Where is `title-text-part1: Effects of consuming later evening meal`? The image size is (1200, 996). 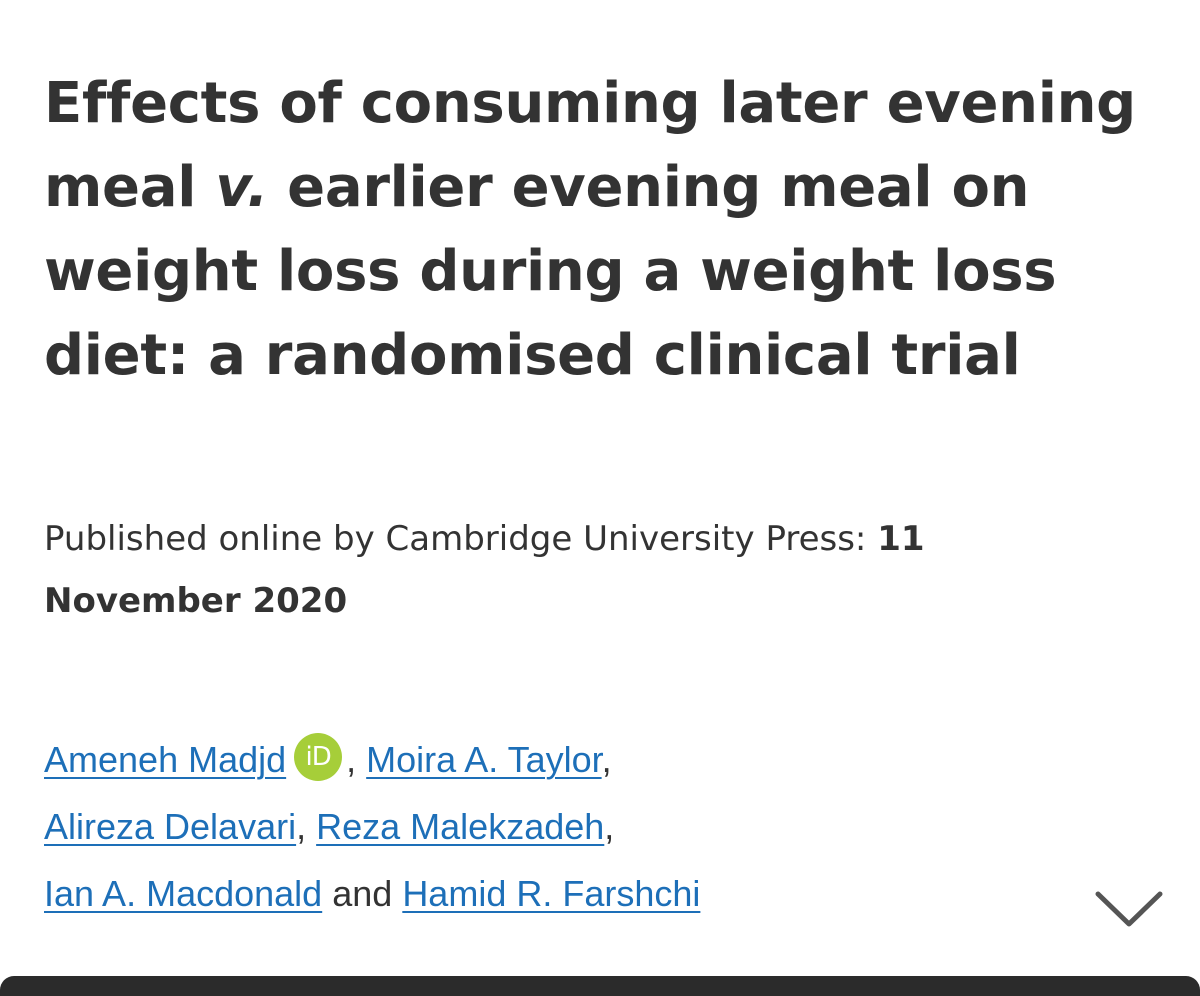
title-text-part1: Effects of consuming later evening meal is located at coordinates (590, 145).